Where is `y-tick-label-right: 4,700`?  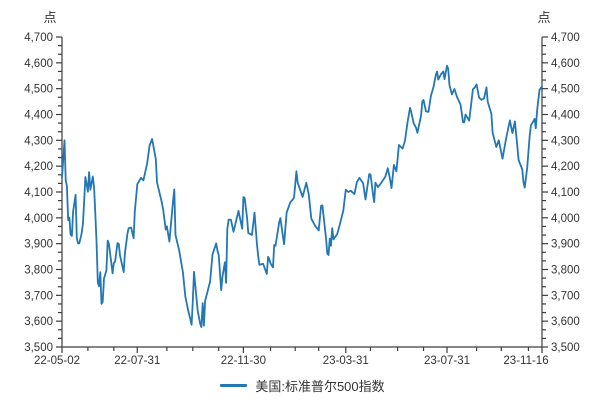
y-tick-label-right: 4,700 is located at coordinates (565, 38).